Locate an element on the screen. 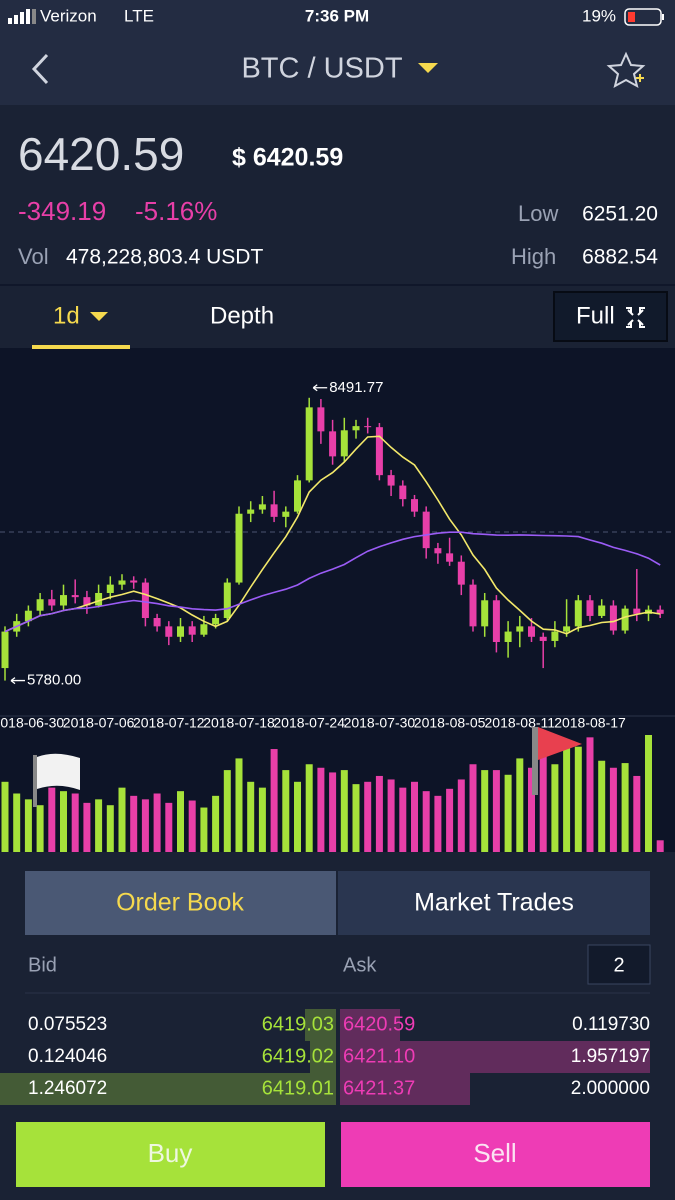 Image resolution: width=675 pixels, height=1200 pixels. high-value: 6882.54 is located at coordinates (620, 257).